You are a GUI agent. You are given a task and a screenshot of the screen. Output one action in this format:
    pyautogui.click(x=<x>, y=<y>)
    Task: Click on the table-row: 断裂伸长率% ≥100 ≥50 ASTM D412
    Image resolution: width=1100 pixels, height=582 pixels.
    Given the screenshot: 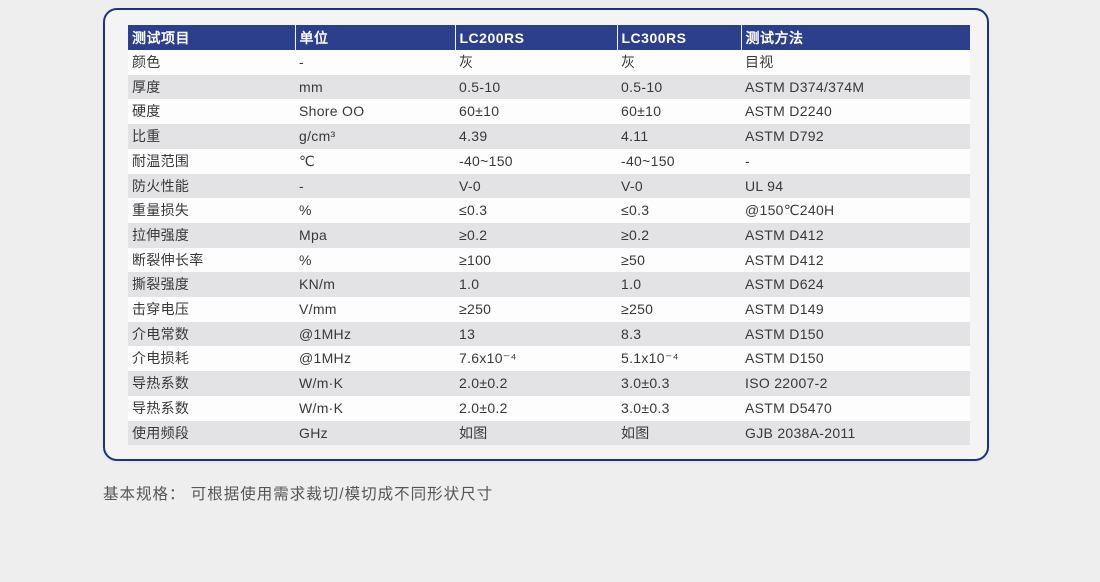 What is the action you would take?
    pyautogui.click(x=549, y=260)
    